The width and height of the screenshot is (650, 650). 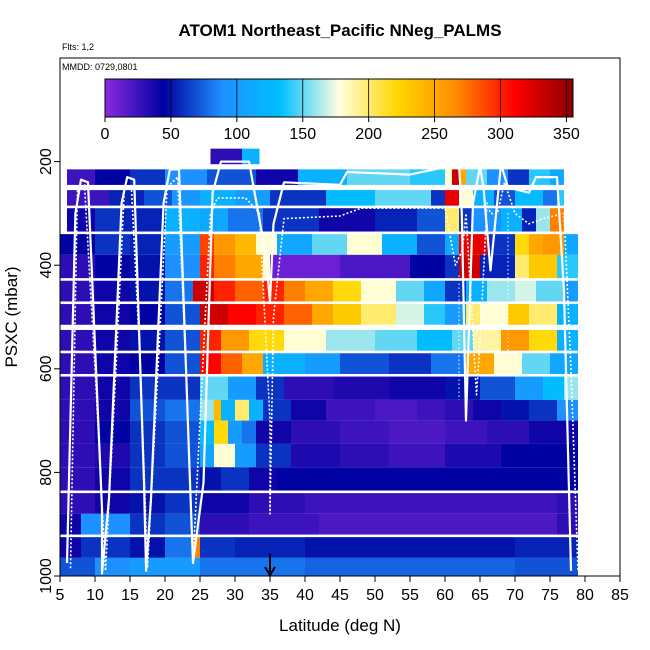 I want to click on x-tick-label: 55, so click(x=410, y=595).